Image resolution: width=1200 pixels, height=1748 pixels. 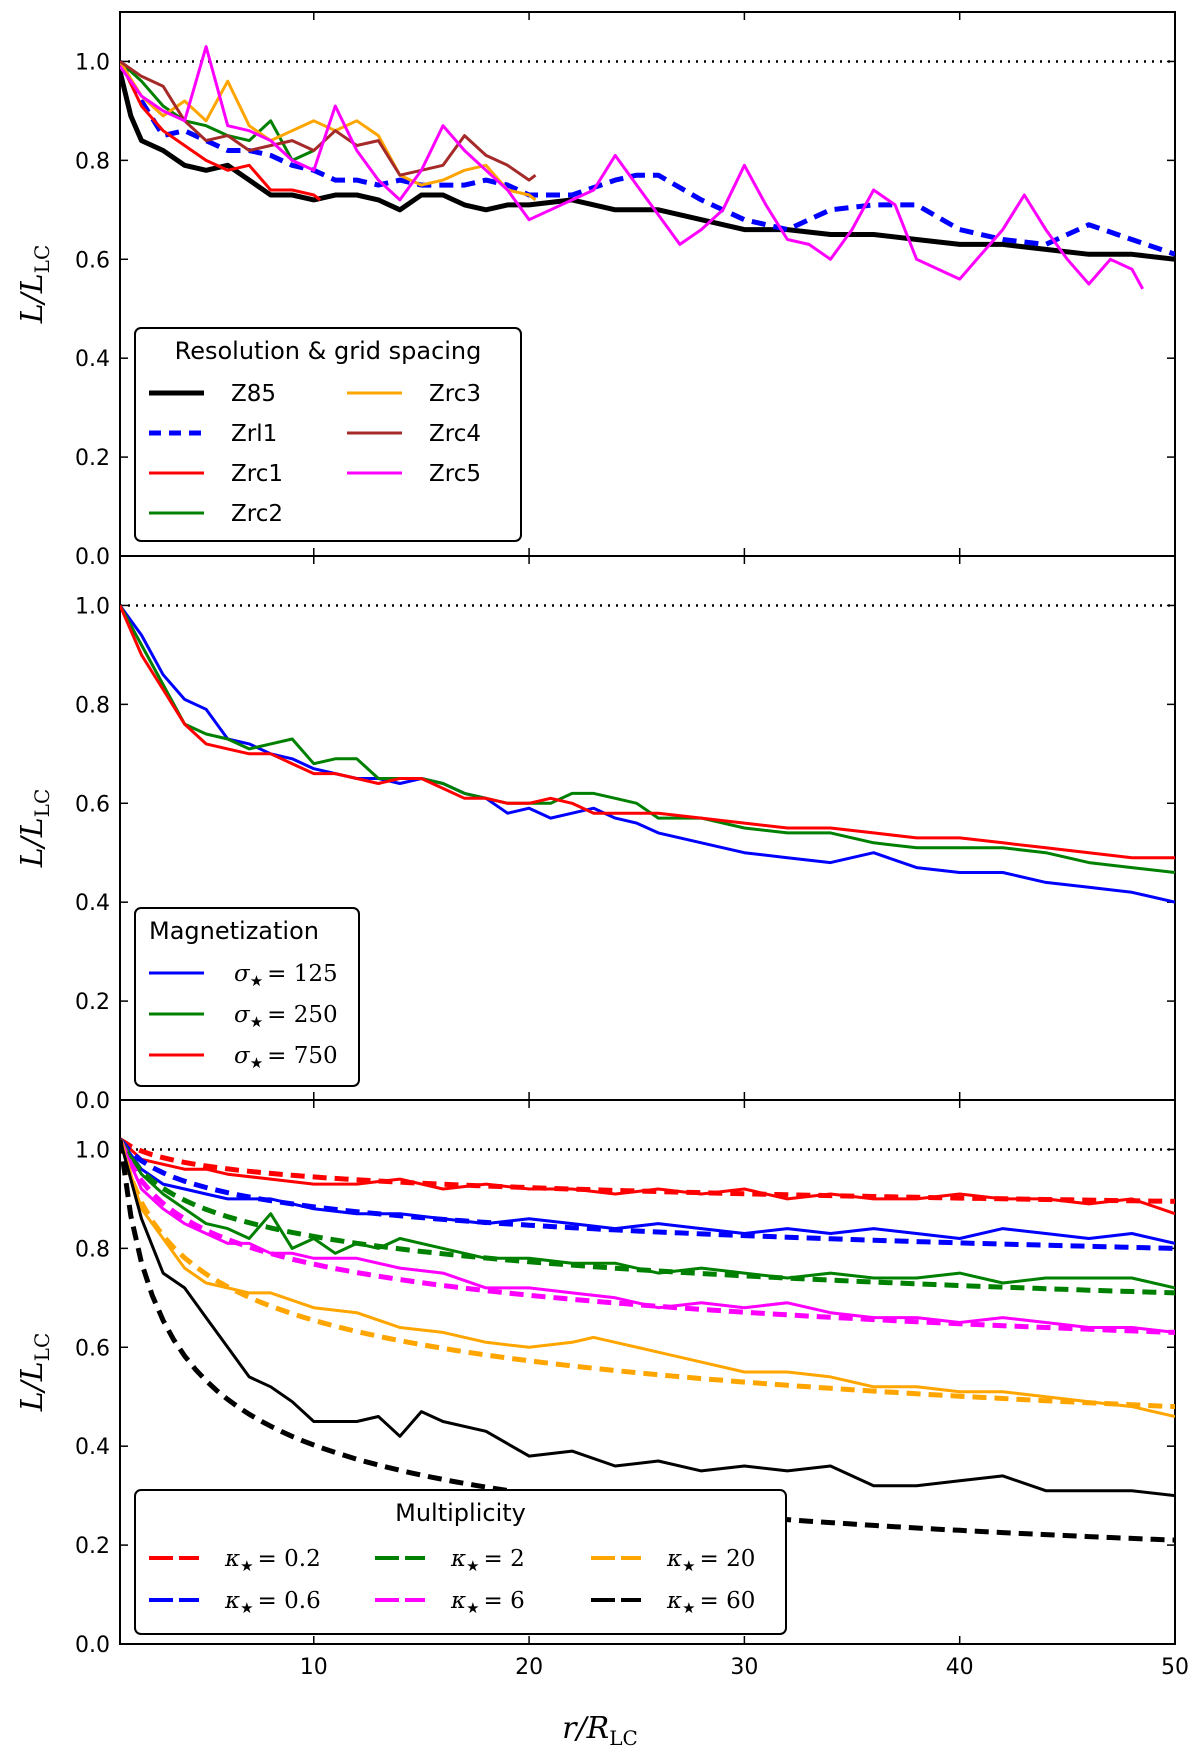 What do you see at coordinates (744, 1667) in the screenshot?
I see `x-tick-label: 30` at bounding box center [744, 1667].